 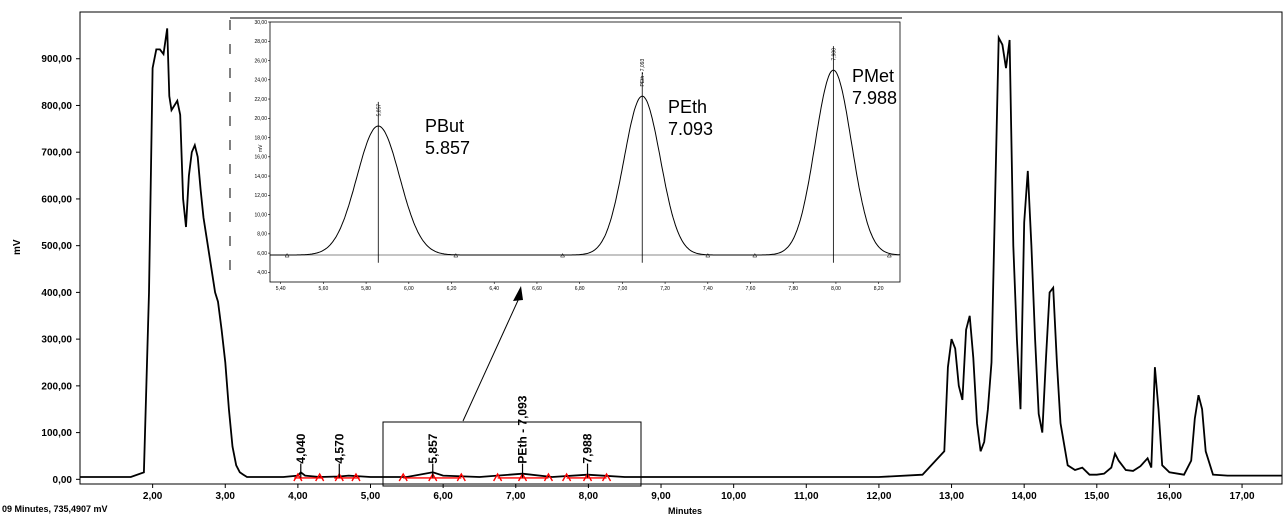 I want to click on x-tick-label: 3,00, so click(x=226, y=496).